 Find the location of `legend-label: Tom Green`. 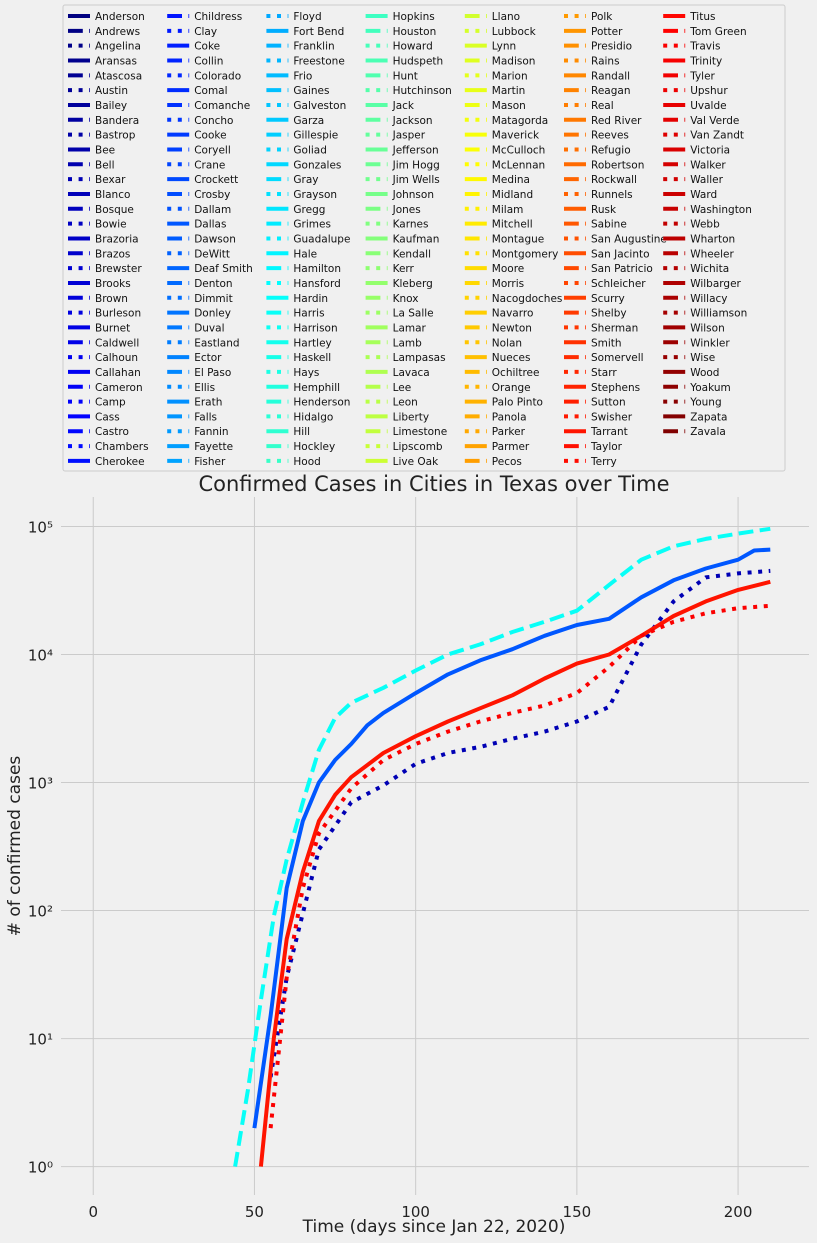

legend-label: Tom Green is located at coordinates (717, 32).